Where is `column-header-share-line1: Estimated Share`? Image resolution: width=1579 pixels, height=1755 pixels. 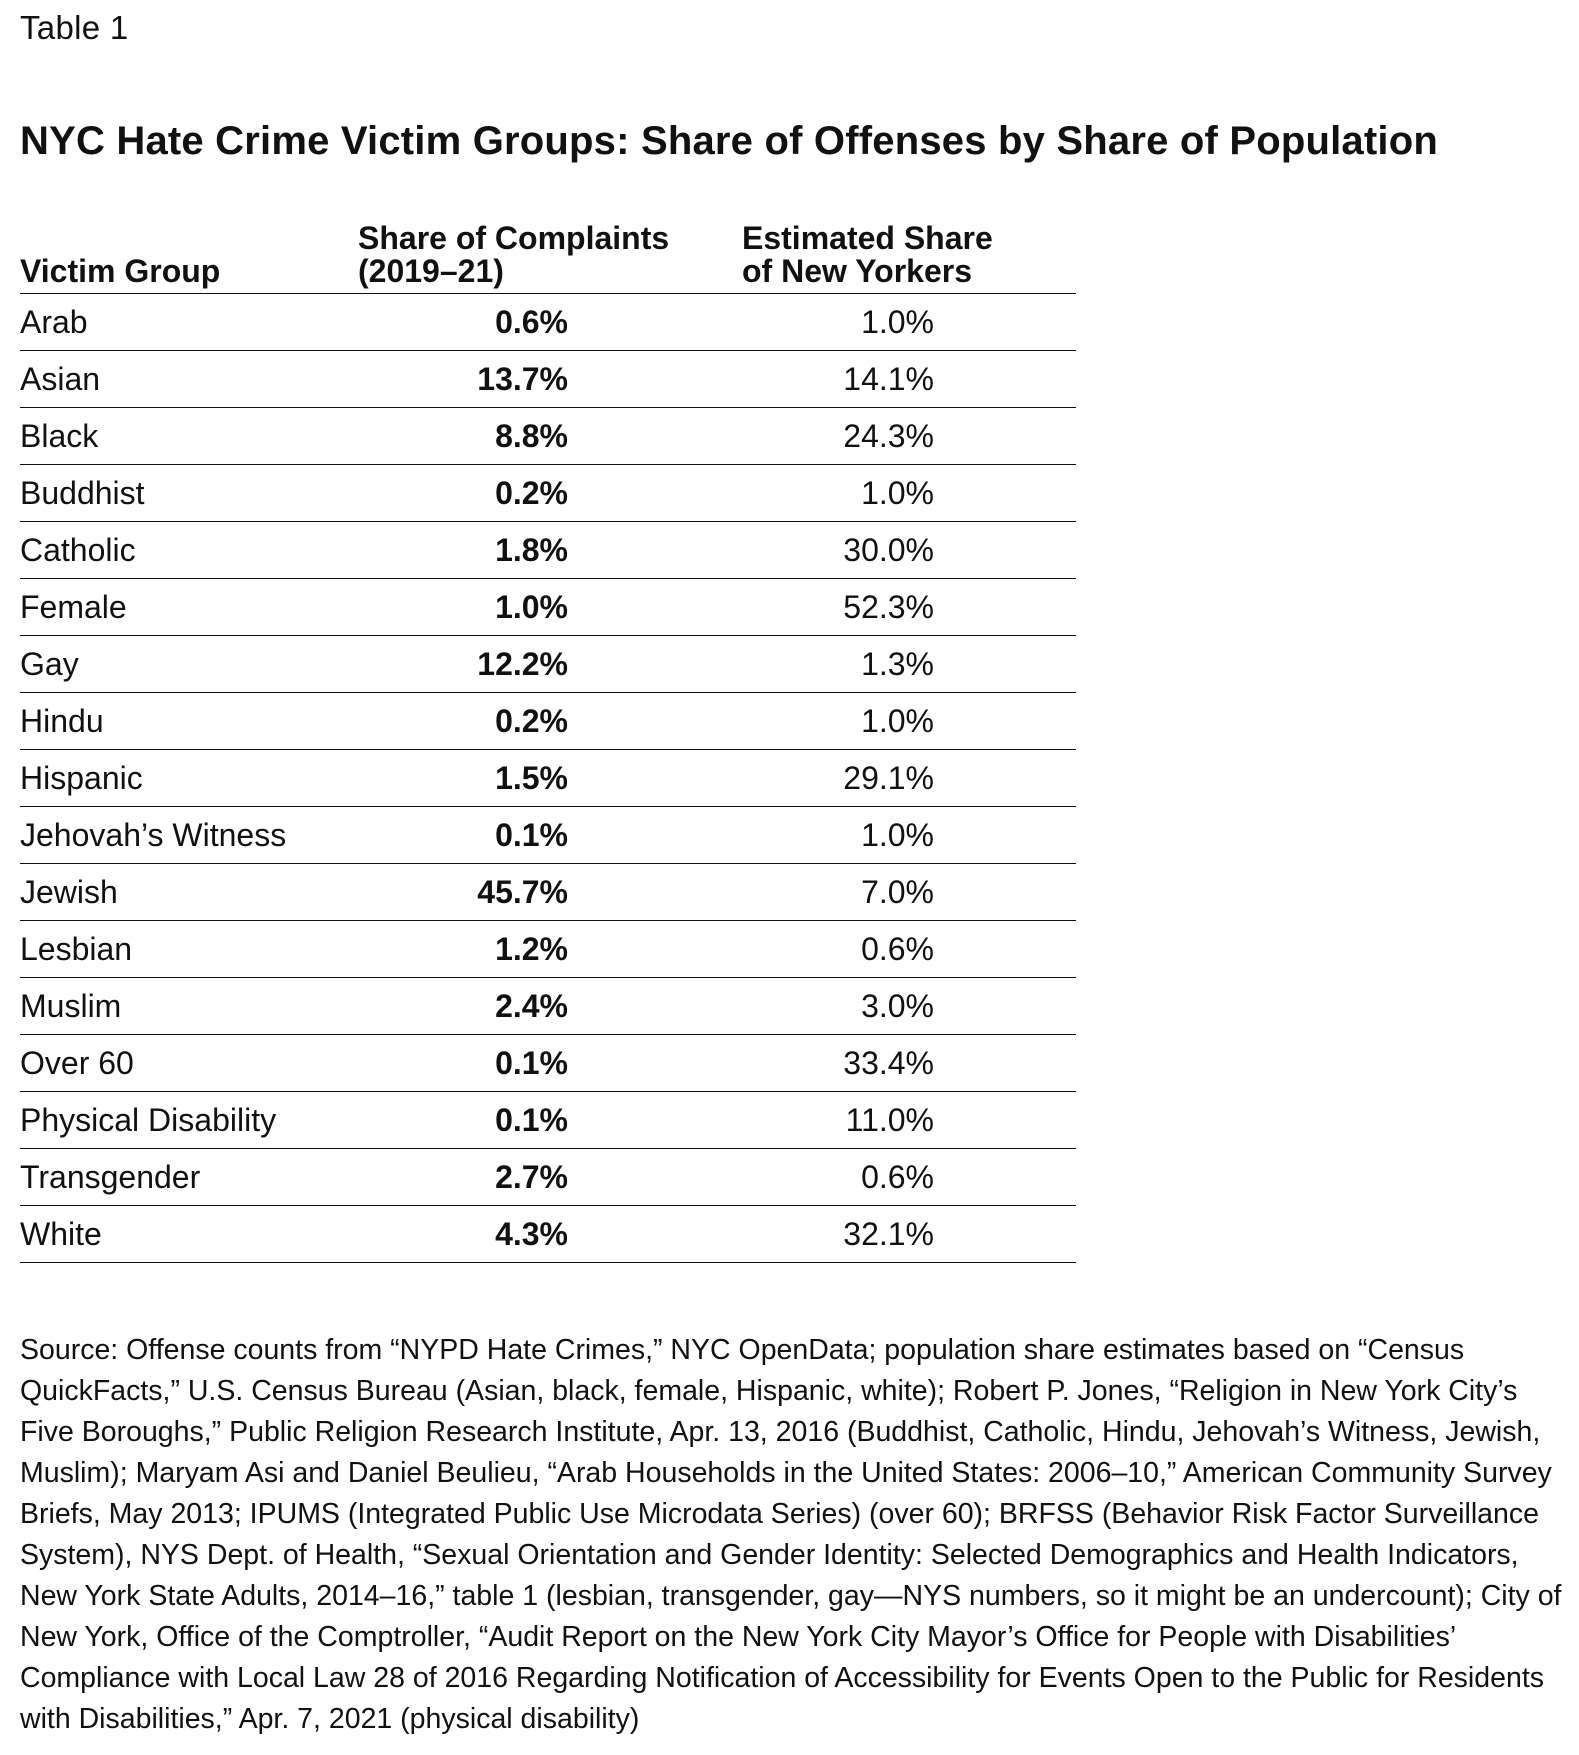 column-header-share-line1: Estimated Share is located at coordinates (867, 238).